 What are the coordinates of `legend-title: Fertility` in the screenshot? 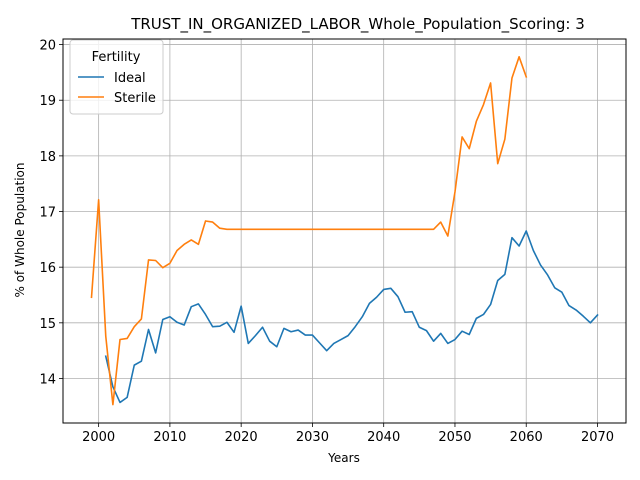 It's located at (116, 57).